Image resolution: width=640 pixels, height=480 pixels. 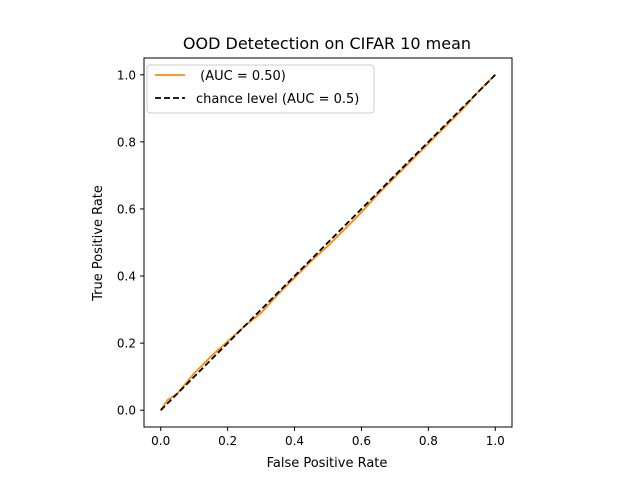 What do you see at coordinates (126, 344) in the screenshot?
I see `y-tick-label: 0.2` at bounding box center [126, 344].